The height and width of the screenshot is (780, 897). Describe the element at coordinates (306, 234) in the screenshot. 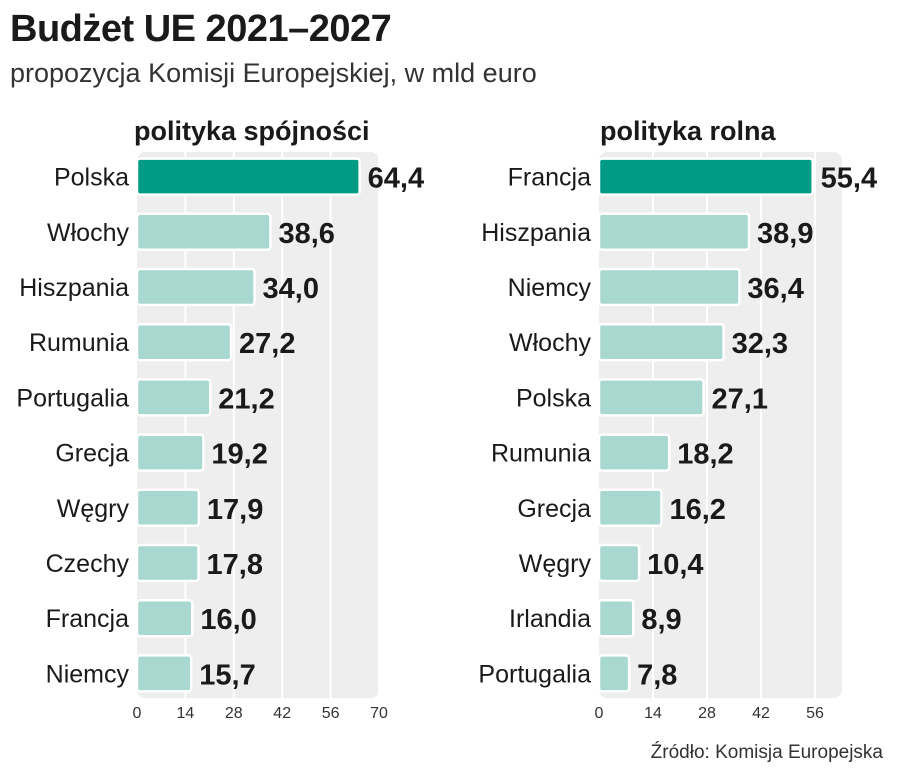

I see `value-label: 38,6` at that location.